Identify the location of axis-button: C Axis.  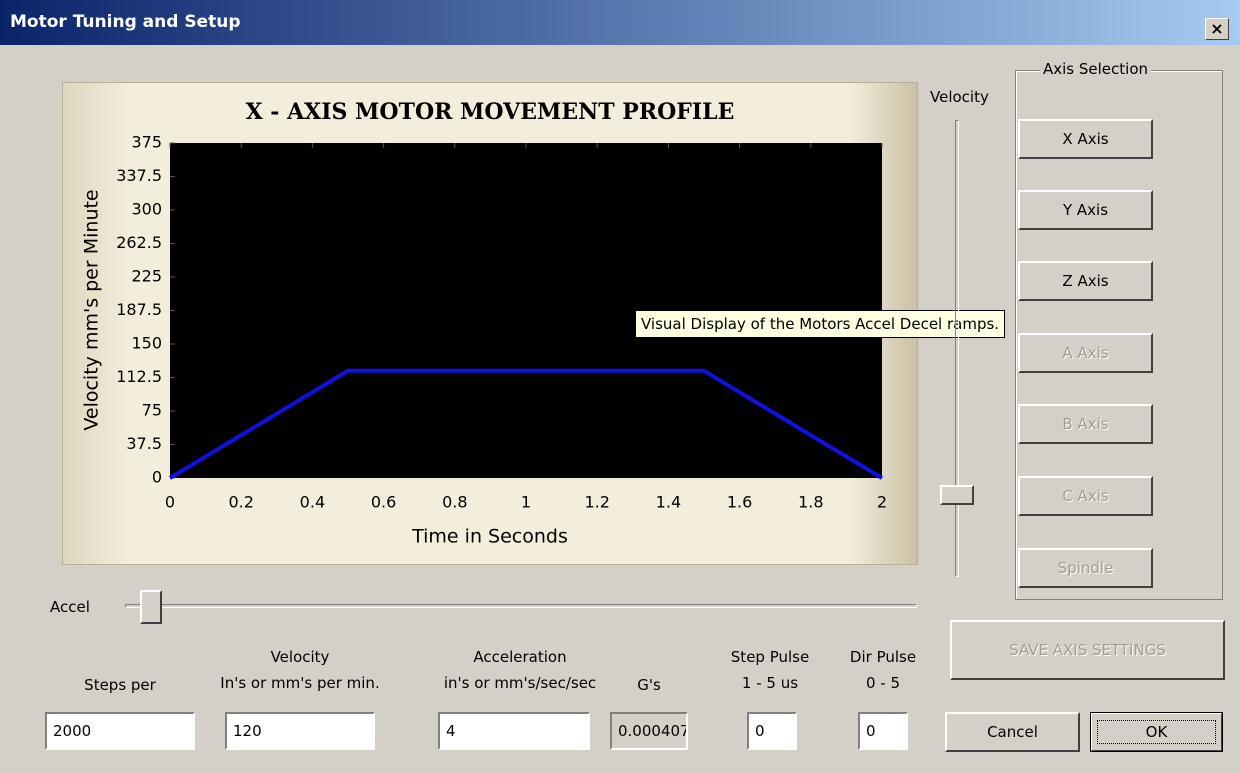
(1085, 496).